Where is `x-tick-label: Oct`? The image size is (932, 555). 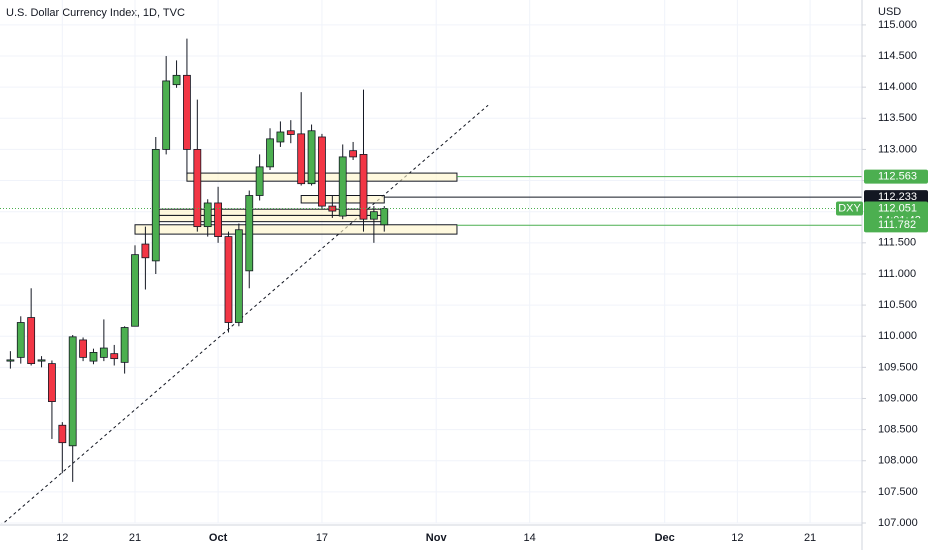
x-tick-label: Oct is located at coordinates (218, 538).